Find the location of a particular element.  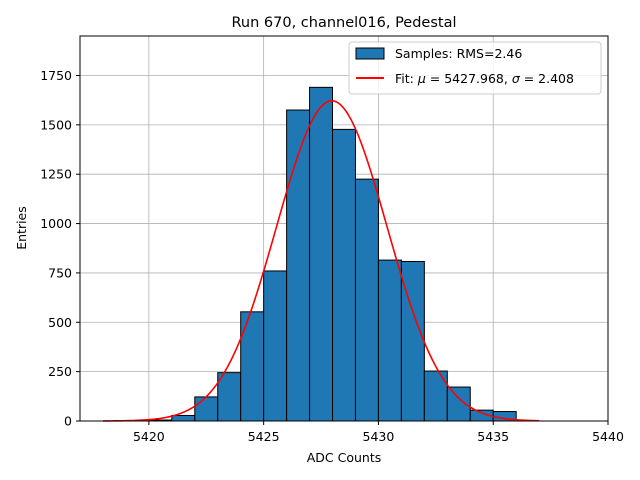

y-tick-label: 1500 is located at coordinates (56, 124).